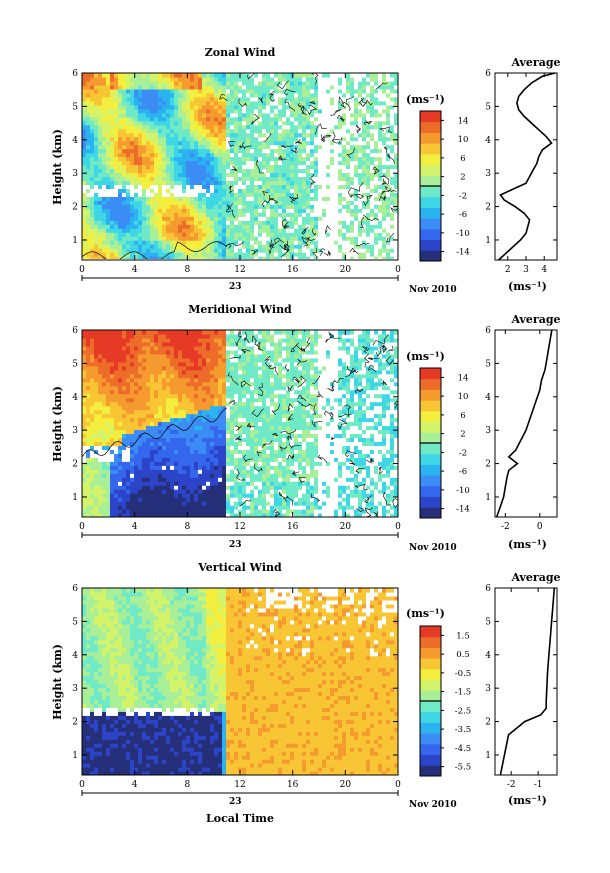 The height and width of the screenshot is (873, 610). Describe the element at coordinates (488, 174) in the screenshot. I see `profile-y-tick-label: 3` at that location.